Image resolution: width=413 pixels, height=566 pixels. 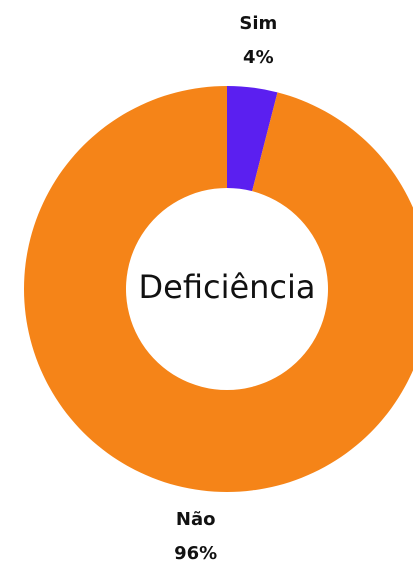 What do you see at coordinates (258, 23) in the screenshot?
I see `slice-label: Sim` at bounding box center [258, 23].